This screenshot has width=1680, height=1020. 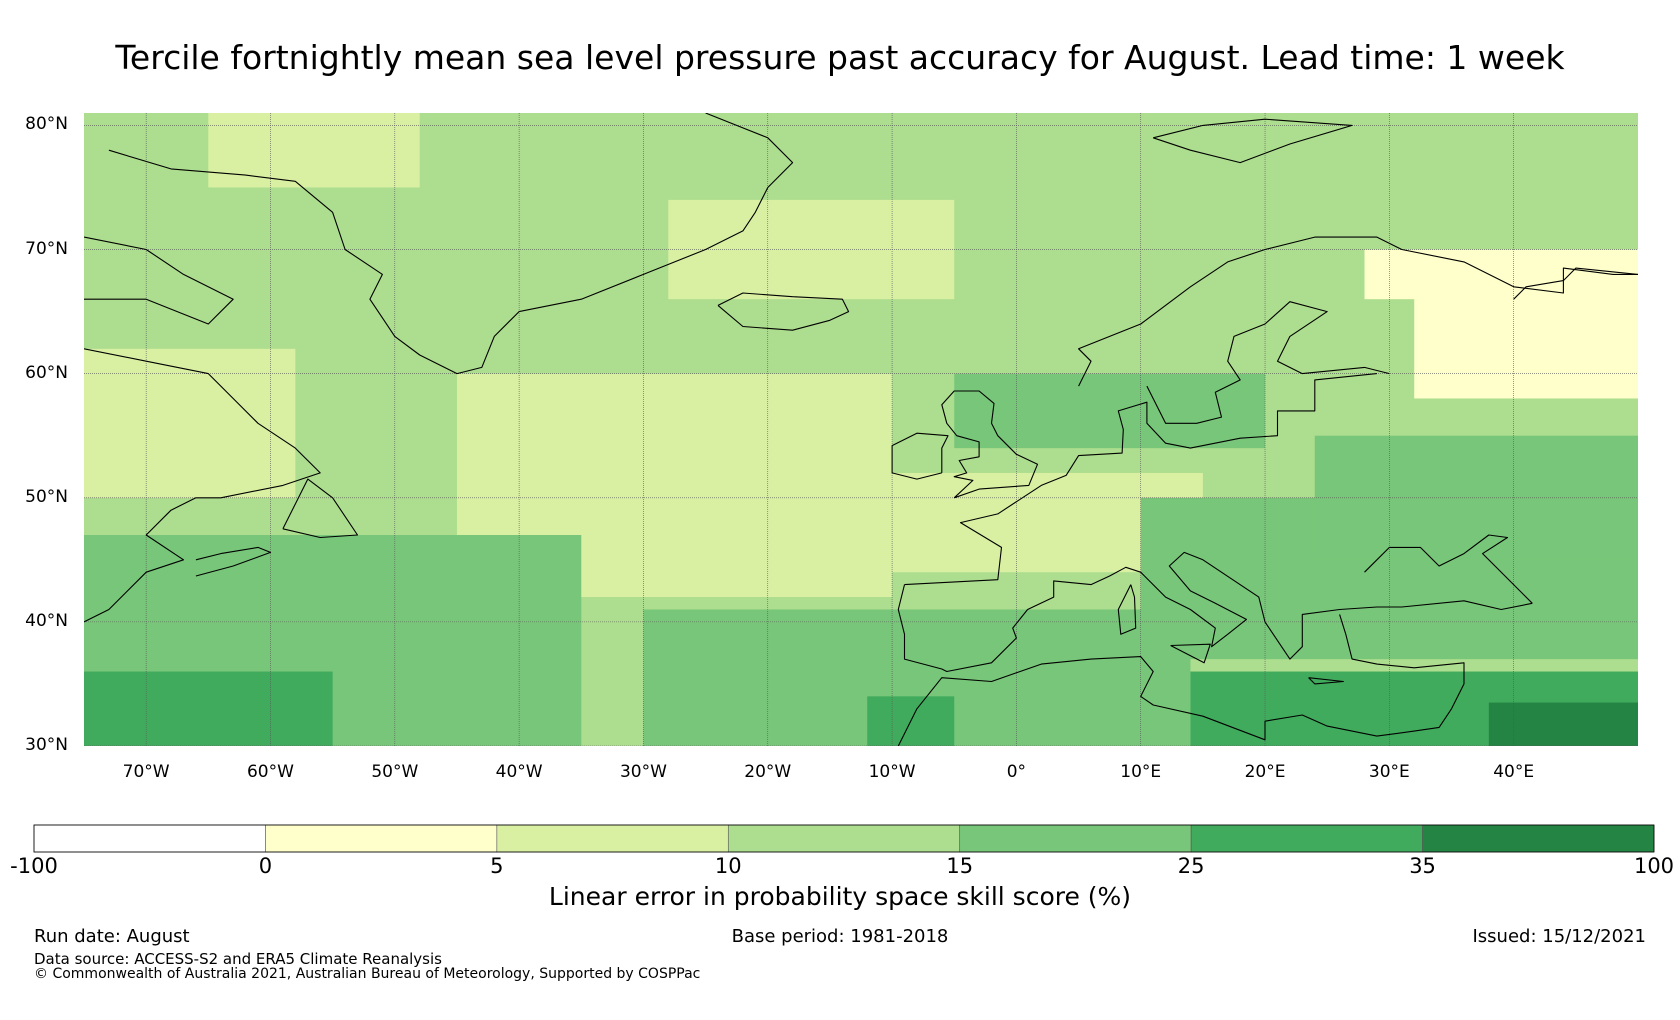 What do you see at coordinates (1127, 609) in the screenshot?
I see `coastline-corsica-sardinia` at bounding box center [1127, 609].